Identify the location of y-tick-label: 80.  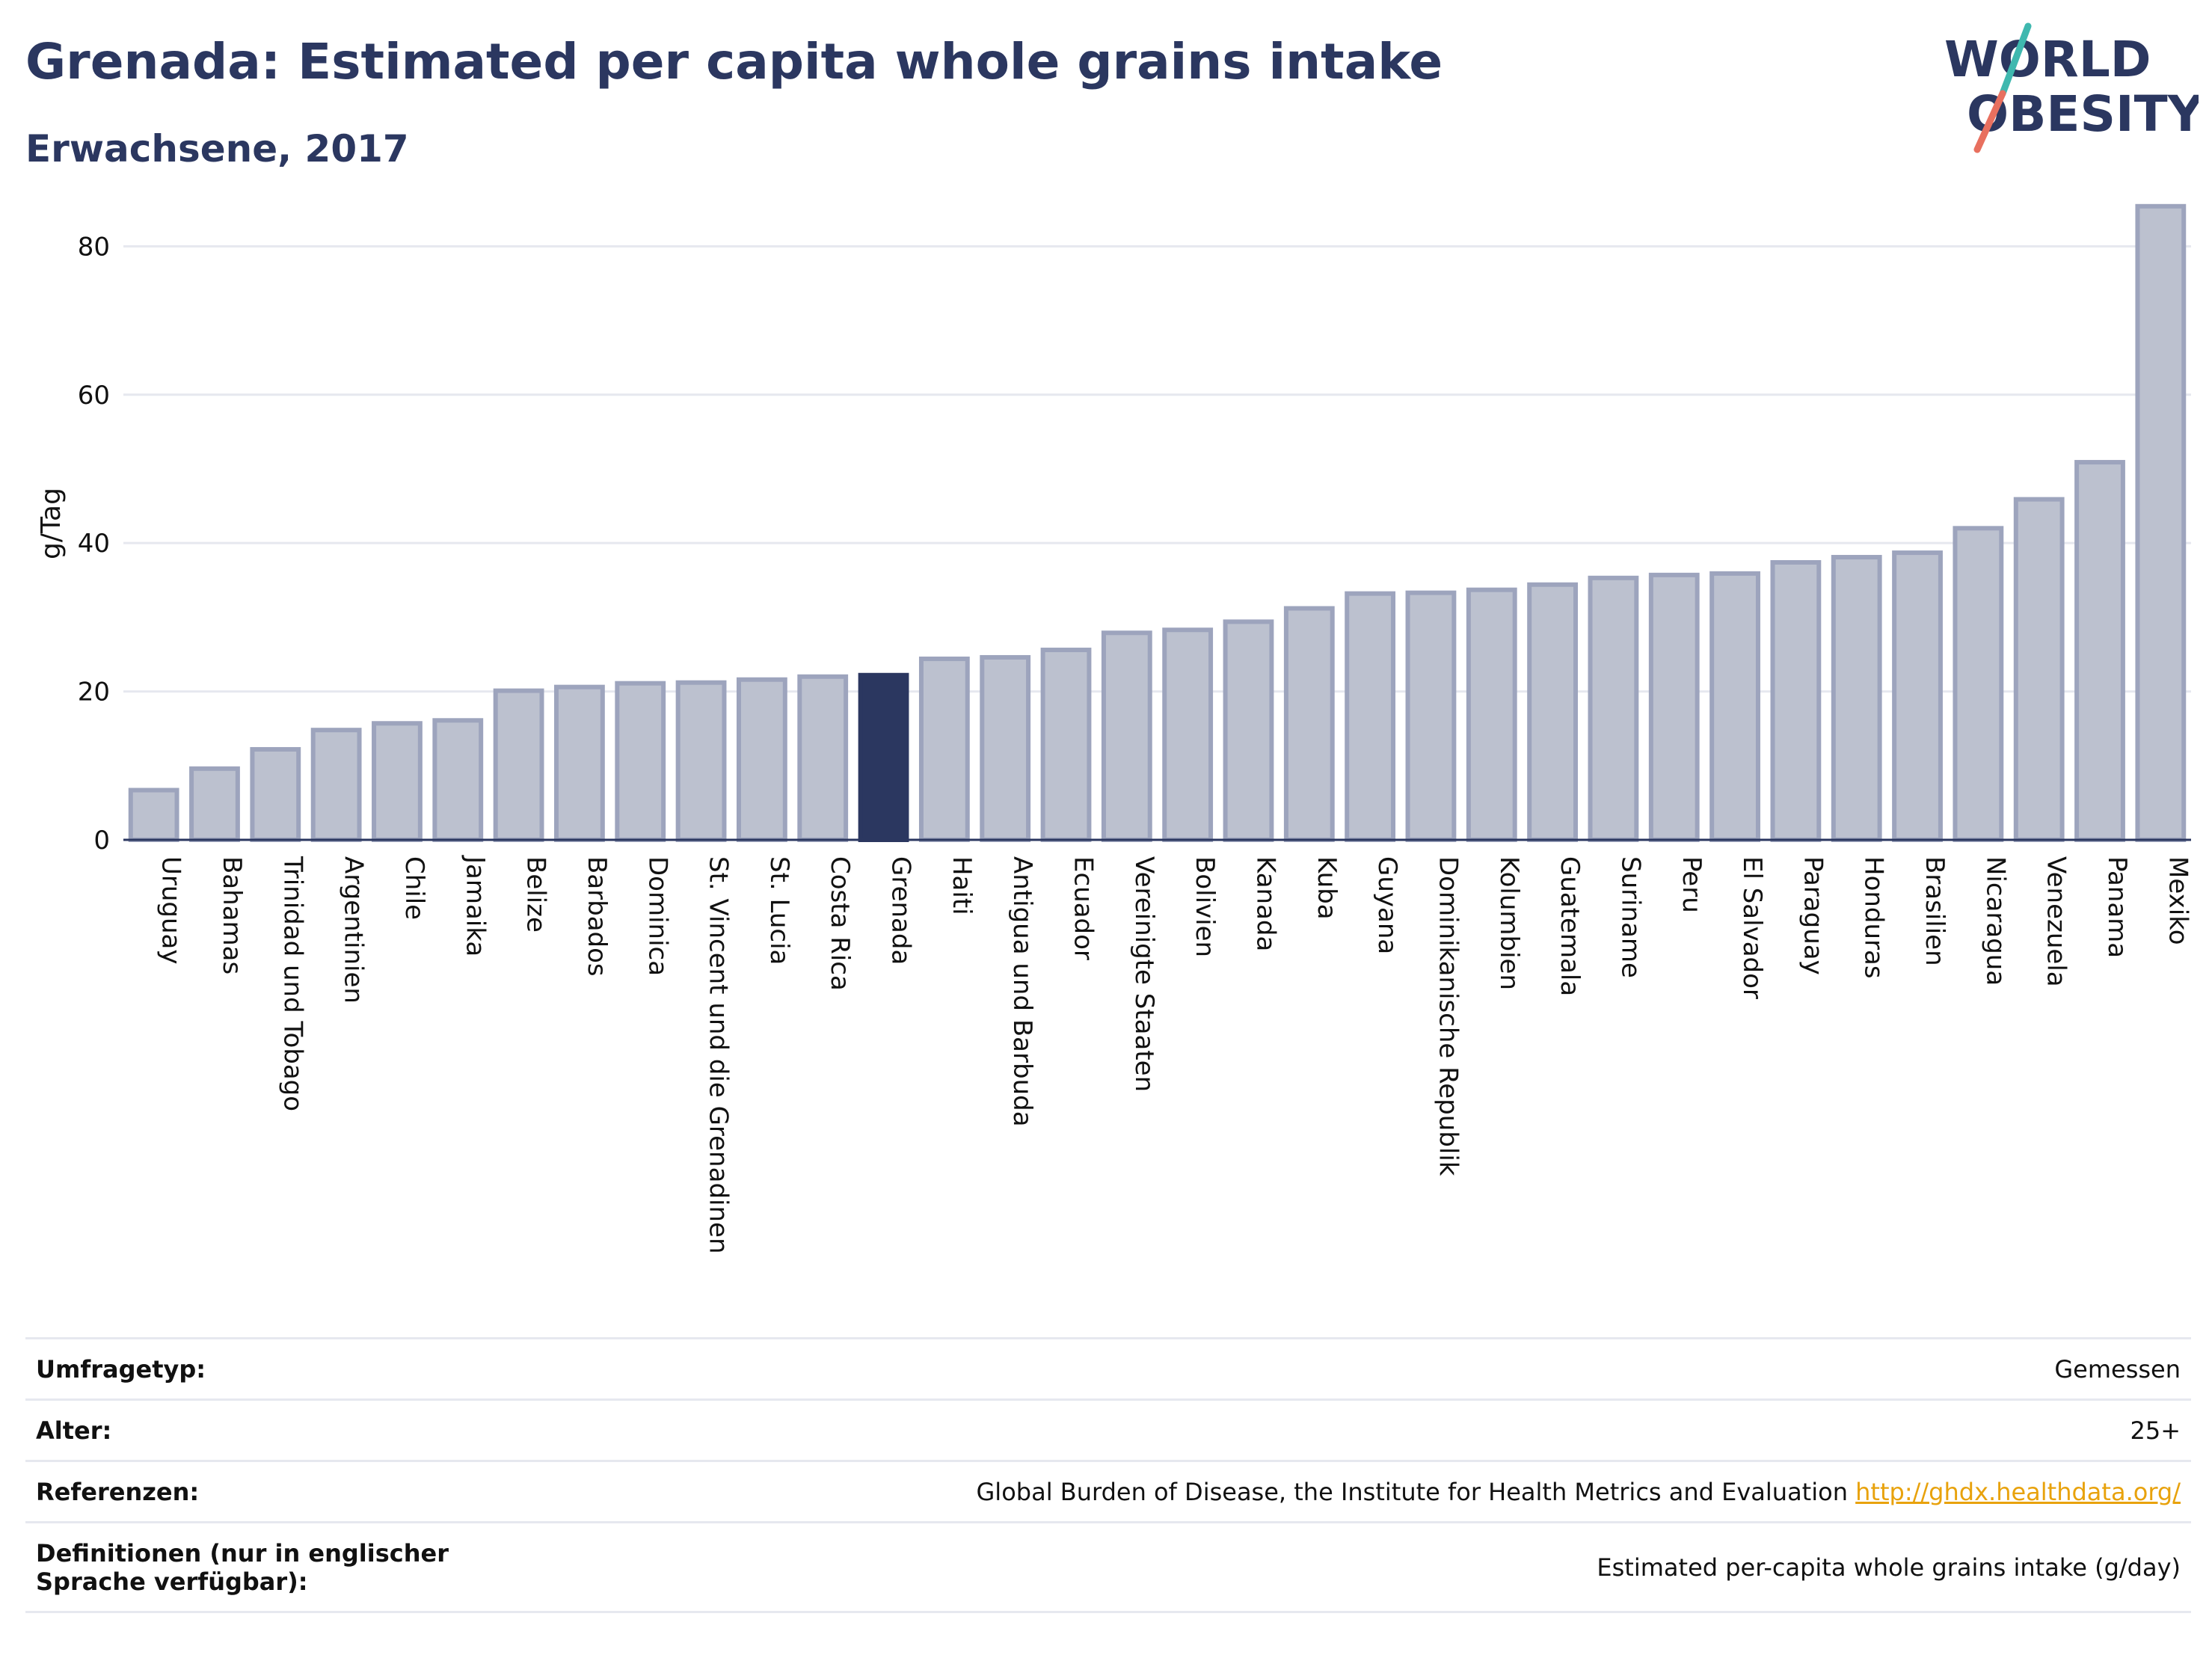
(94, 247).